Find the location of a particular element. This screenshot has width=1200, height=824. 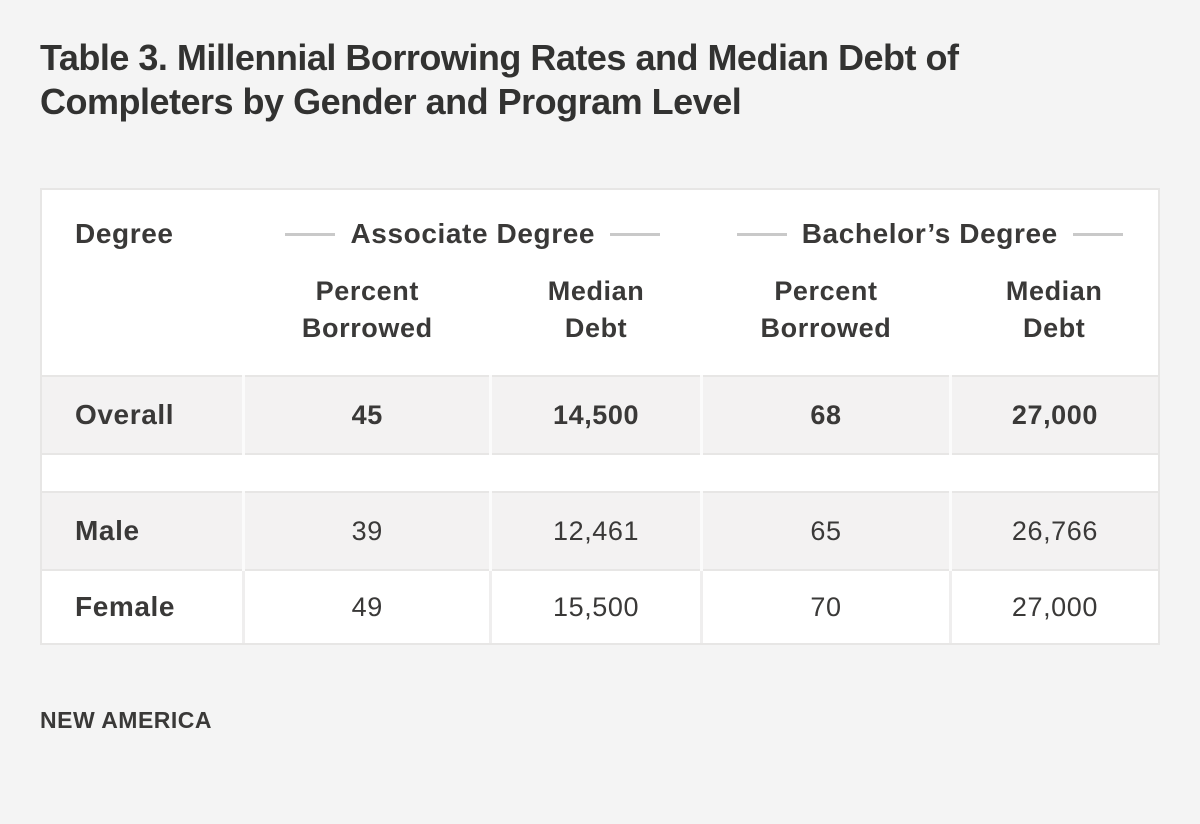

row-label: Overall is located at coordinates (143, 414).